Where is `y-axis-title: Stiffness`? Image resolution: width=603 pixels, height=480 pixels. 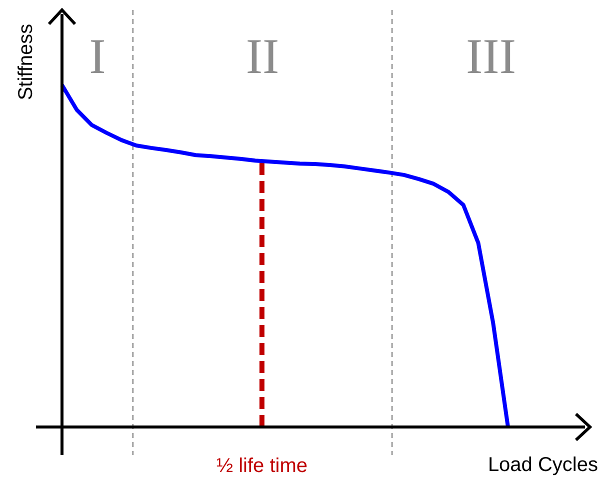
y-axis-title: Stiffness is located at coordinates (26, 62).